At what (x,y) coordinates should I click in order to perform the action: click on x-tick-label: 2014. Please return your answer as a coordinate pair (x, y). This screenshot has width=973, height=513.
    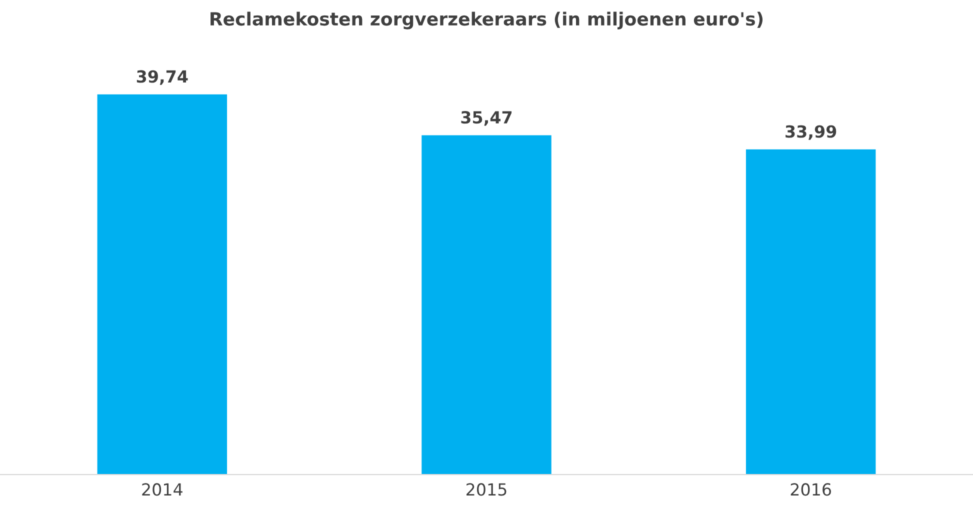
    Looking at the image, I should click on (162, 489).